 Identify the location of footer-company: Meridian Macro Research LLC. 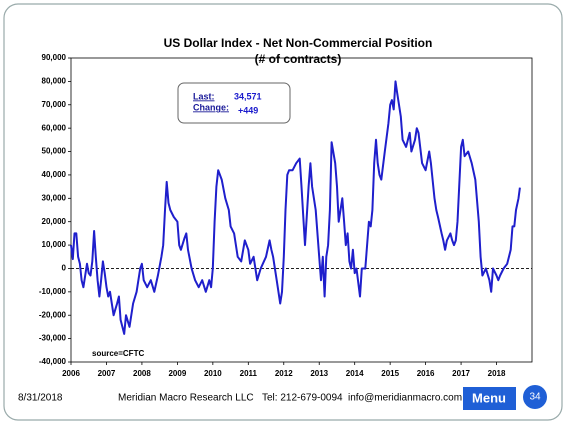
(186, 398).